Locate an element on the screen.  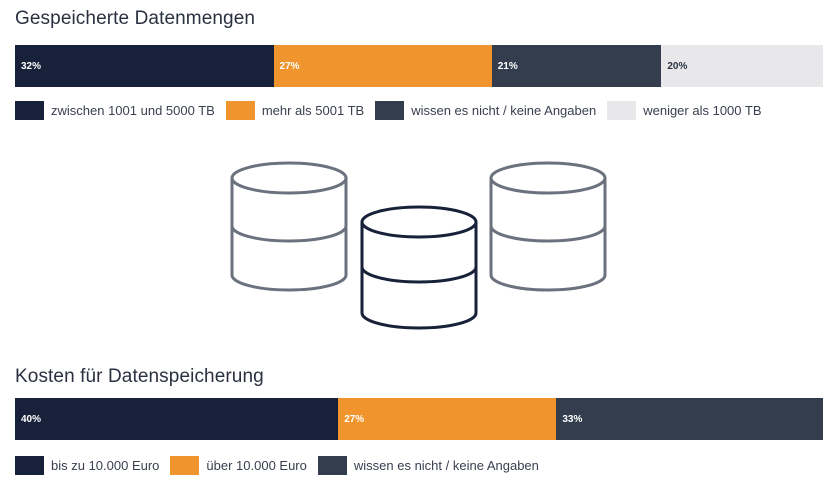
legend-item: über 10.000 Euro is located at coordinates (238, 465).